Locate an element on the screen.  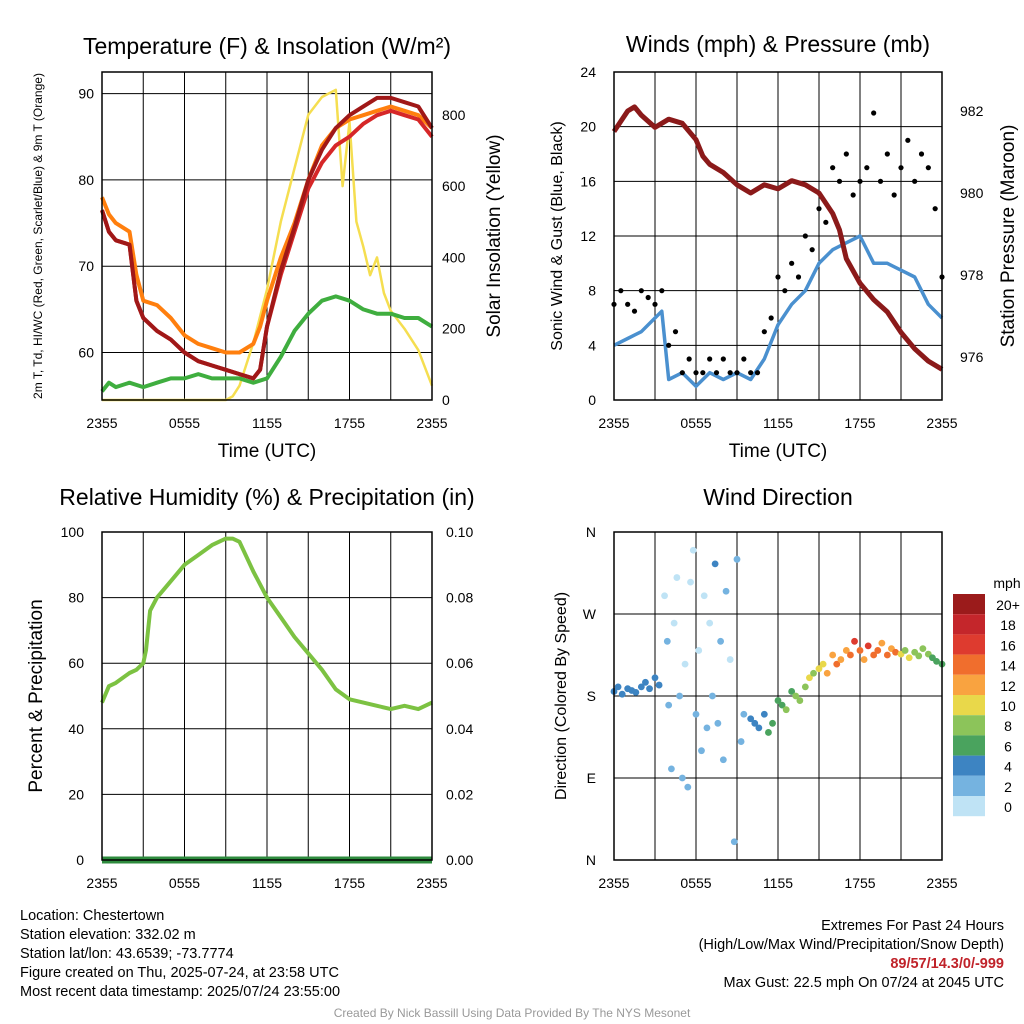
plot-frame is located at coordinates (778, 696).